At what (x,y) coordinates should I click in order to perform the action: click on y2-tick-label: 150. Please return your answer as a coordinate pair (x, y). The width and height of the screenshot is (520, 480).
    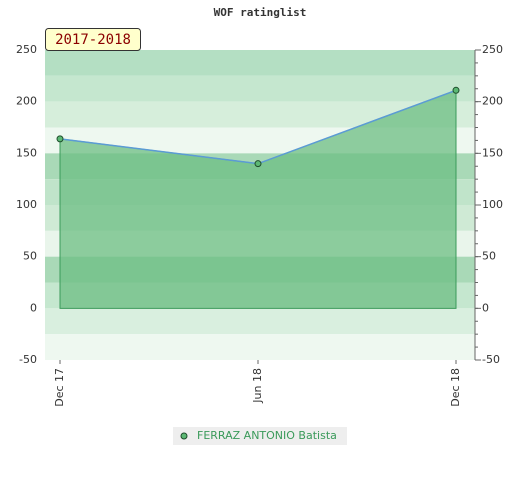
    Looking at the image, I should click on (492, 152).